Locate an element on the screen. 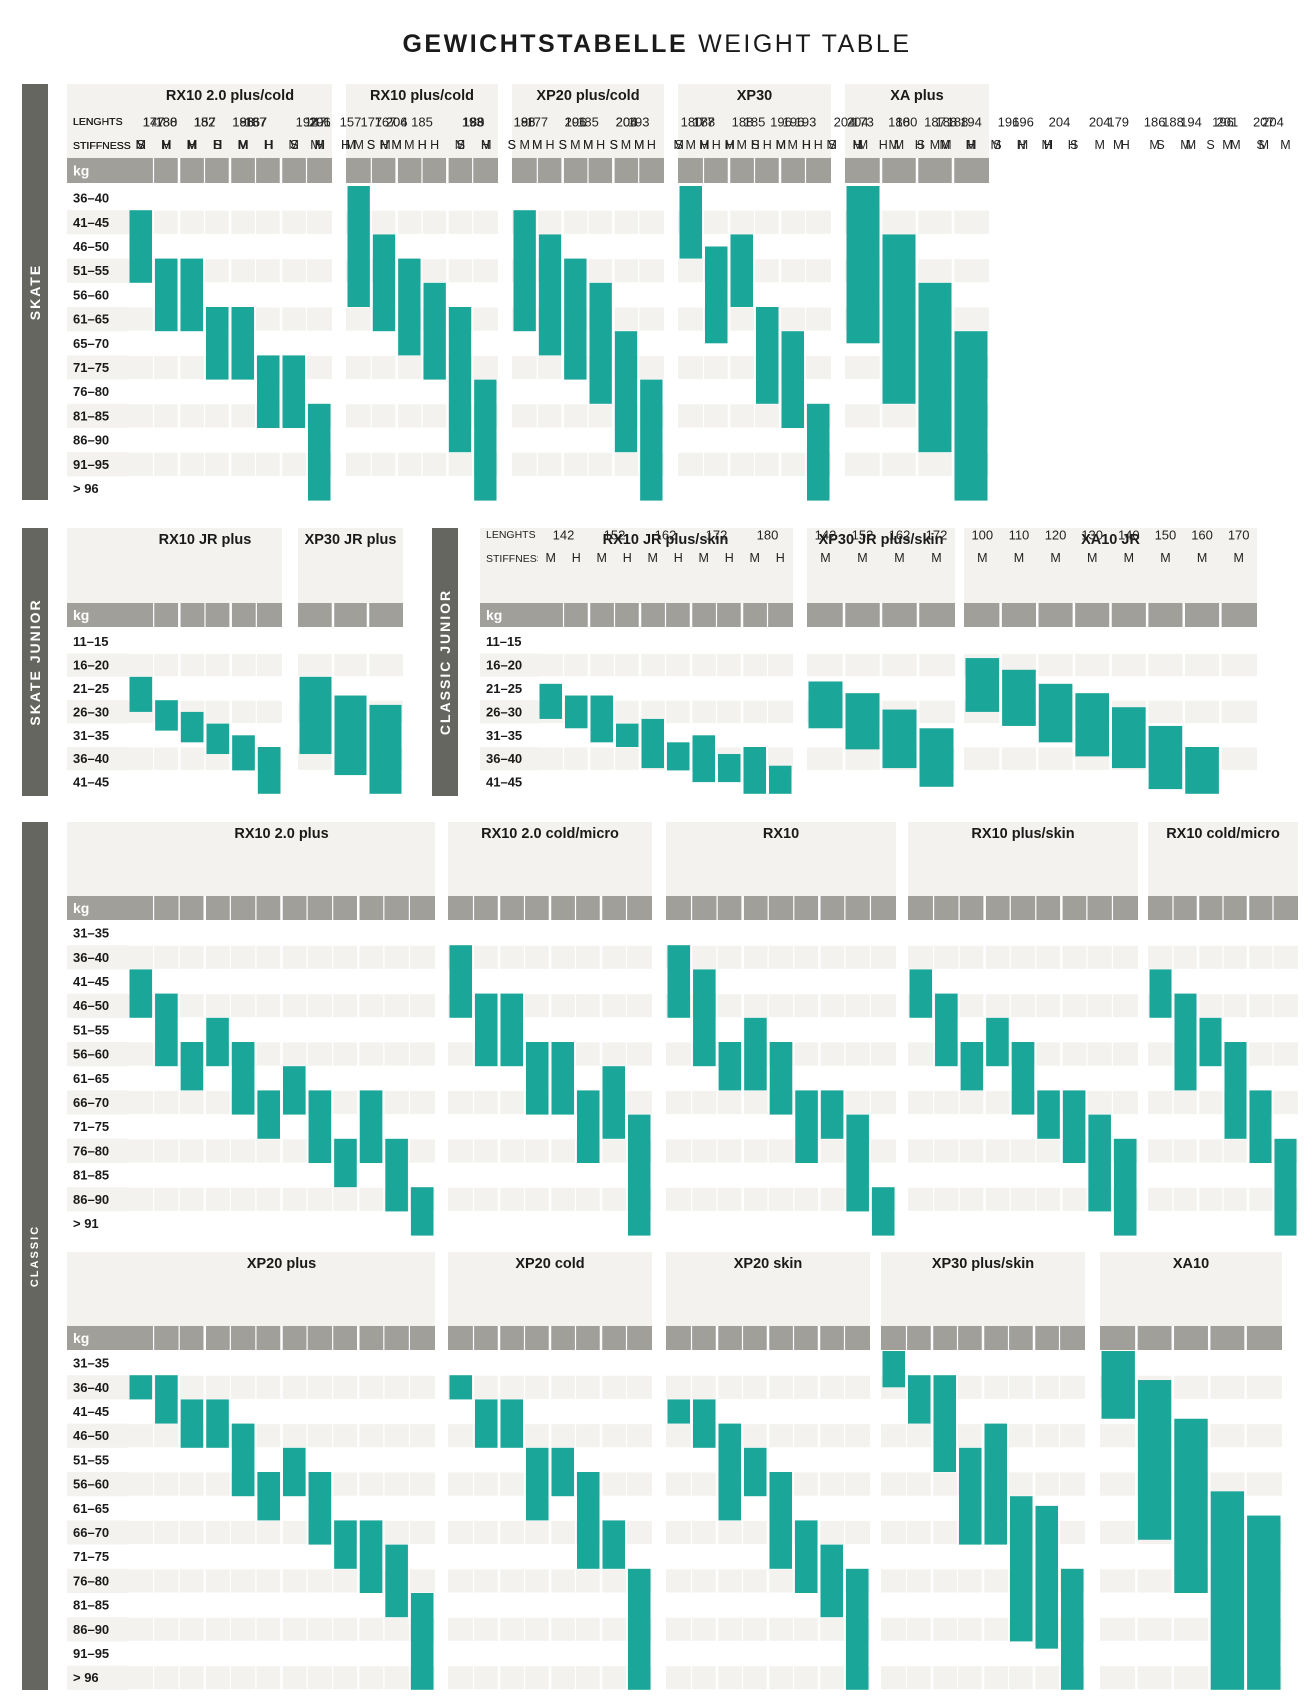  table-title: RX10 2.0 plus is located at coordinates (281, 834).